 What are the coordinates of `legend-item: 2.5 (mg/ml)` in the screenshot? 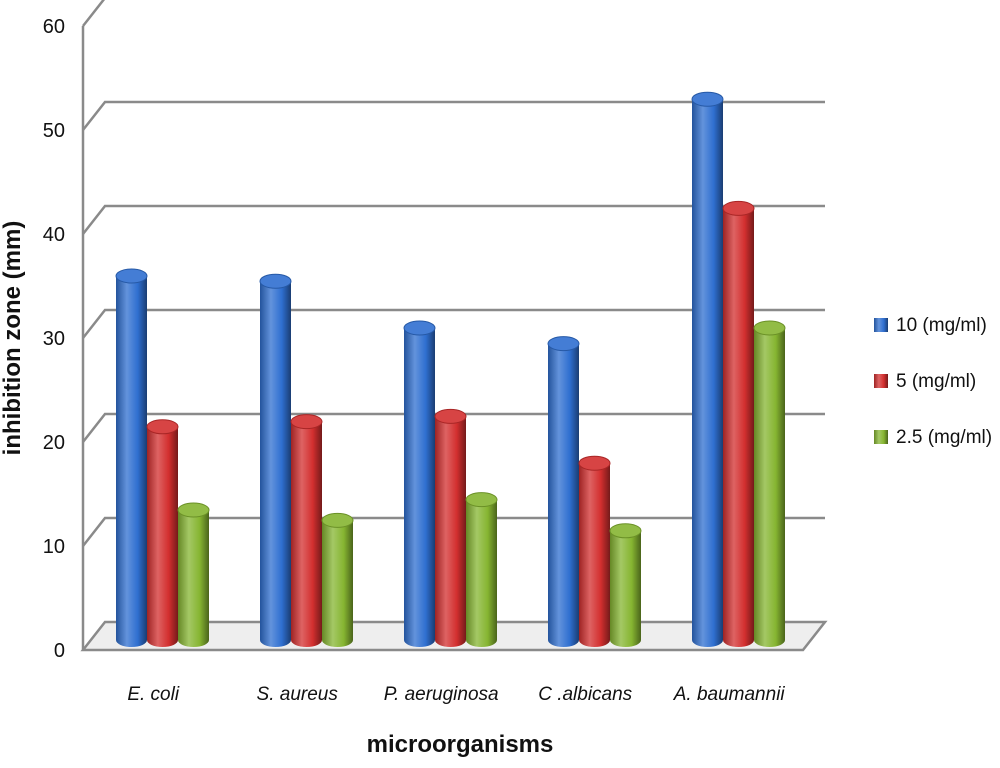 It's located at (933, 437).